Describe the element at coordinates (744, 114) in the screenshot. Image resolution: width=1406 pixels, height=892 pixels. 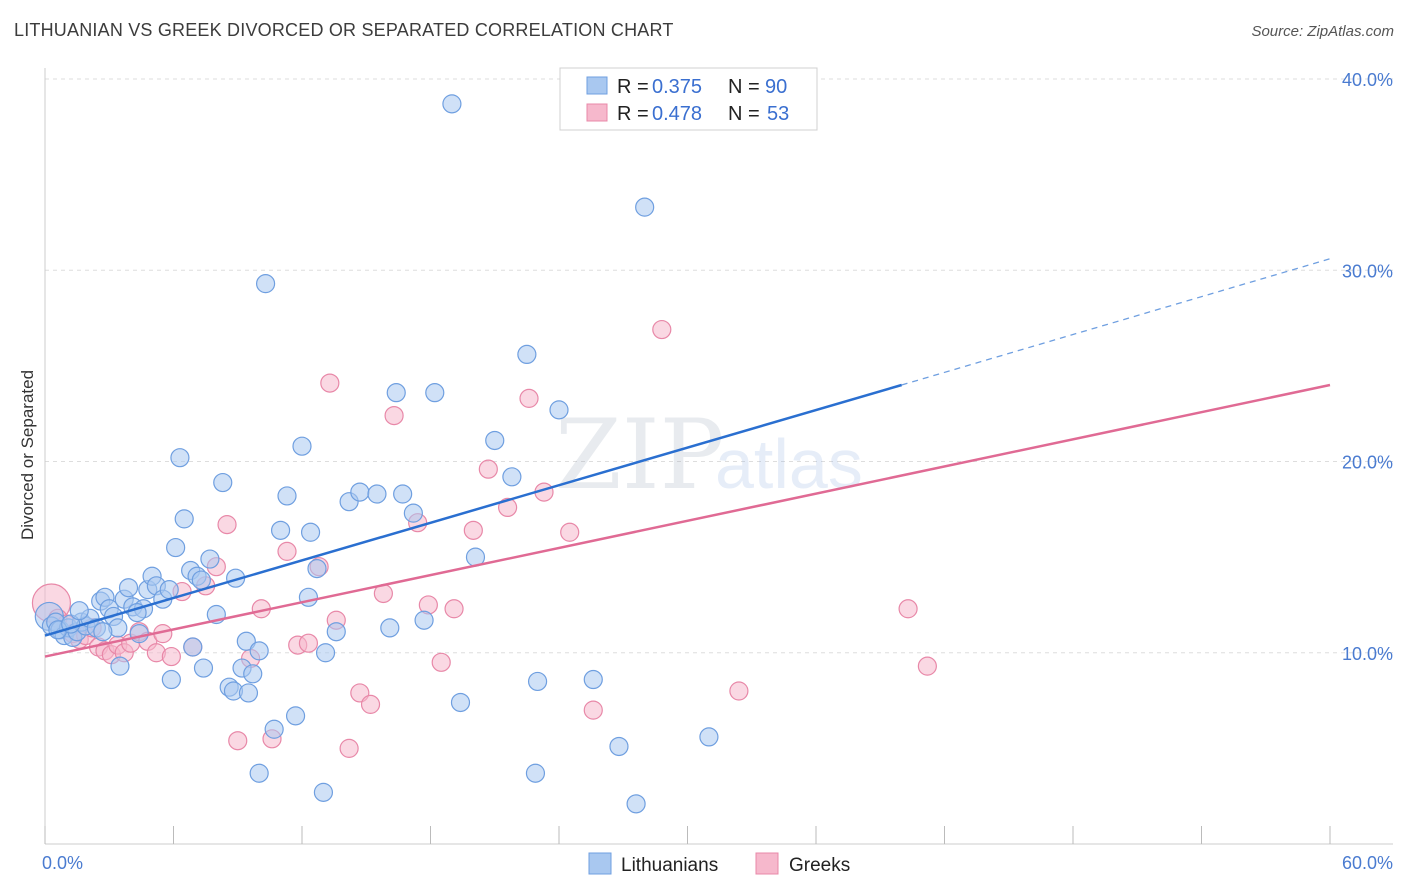
I see `legend-n-label-2: N =` at that location.